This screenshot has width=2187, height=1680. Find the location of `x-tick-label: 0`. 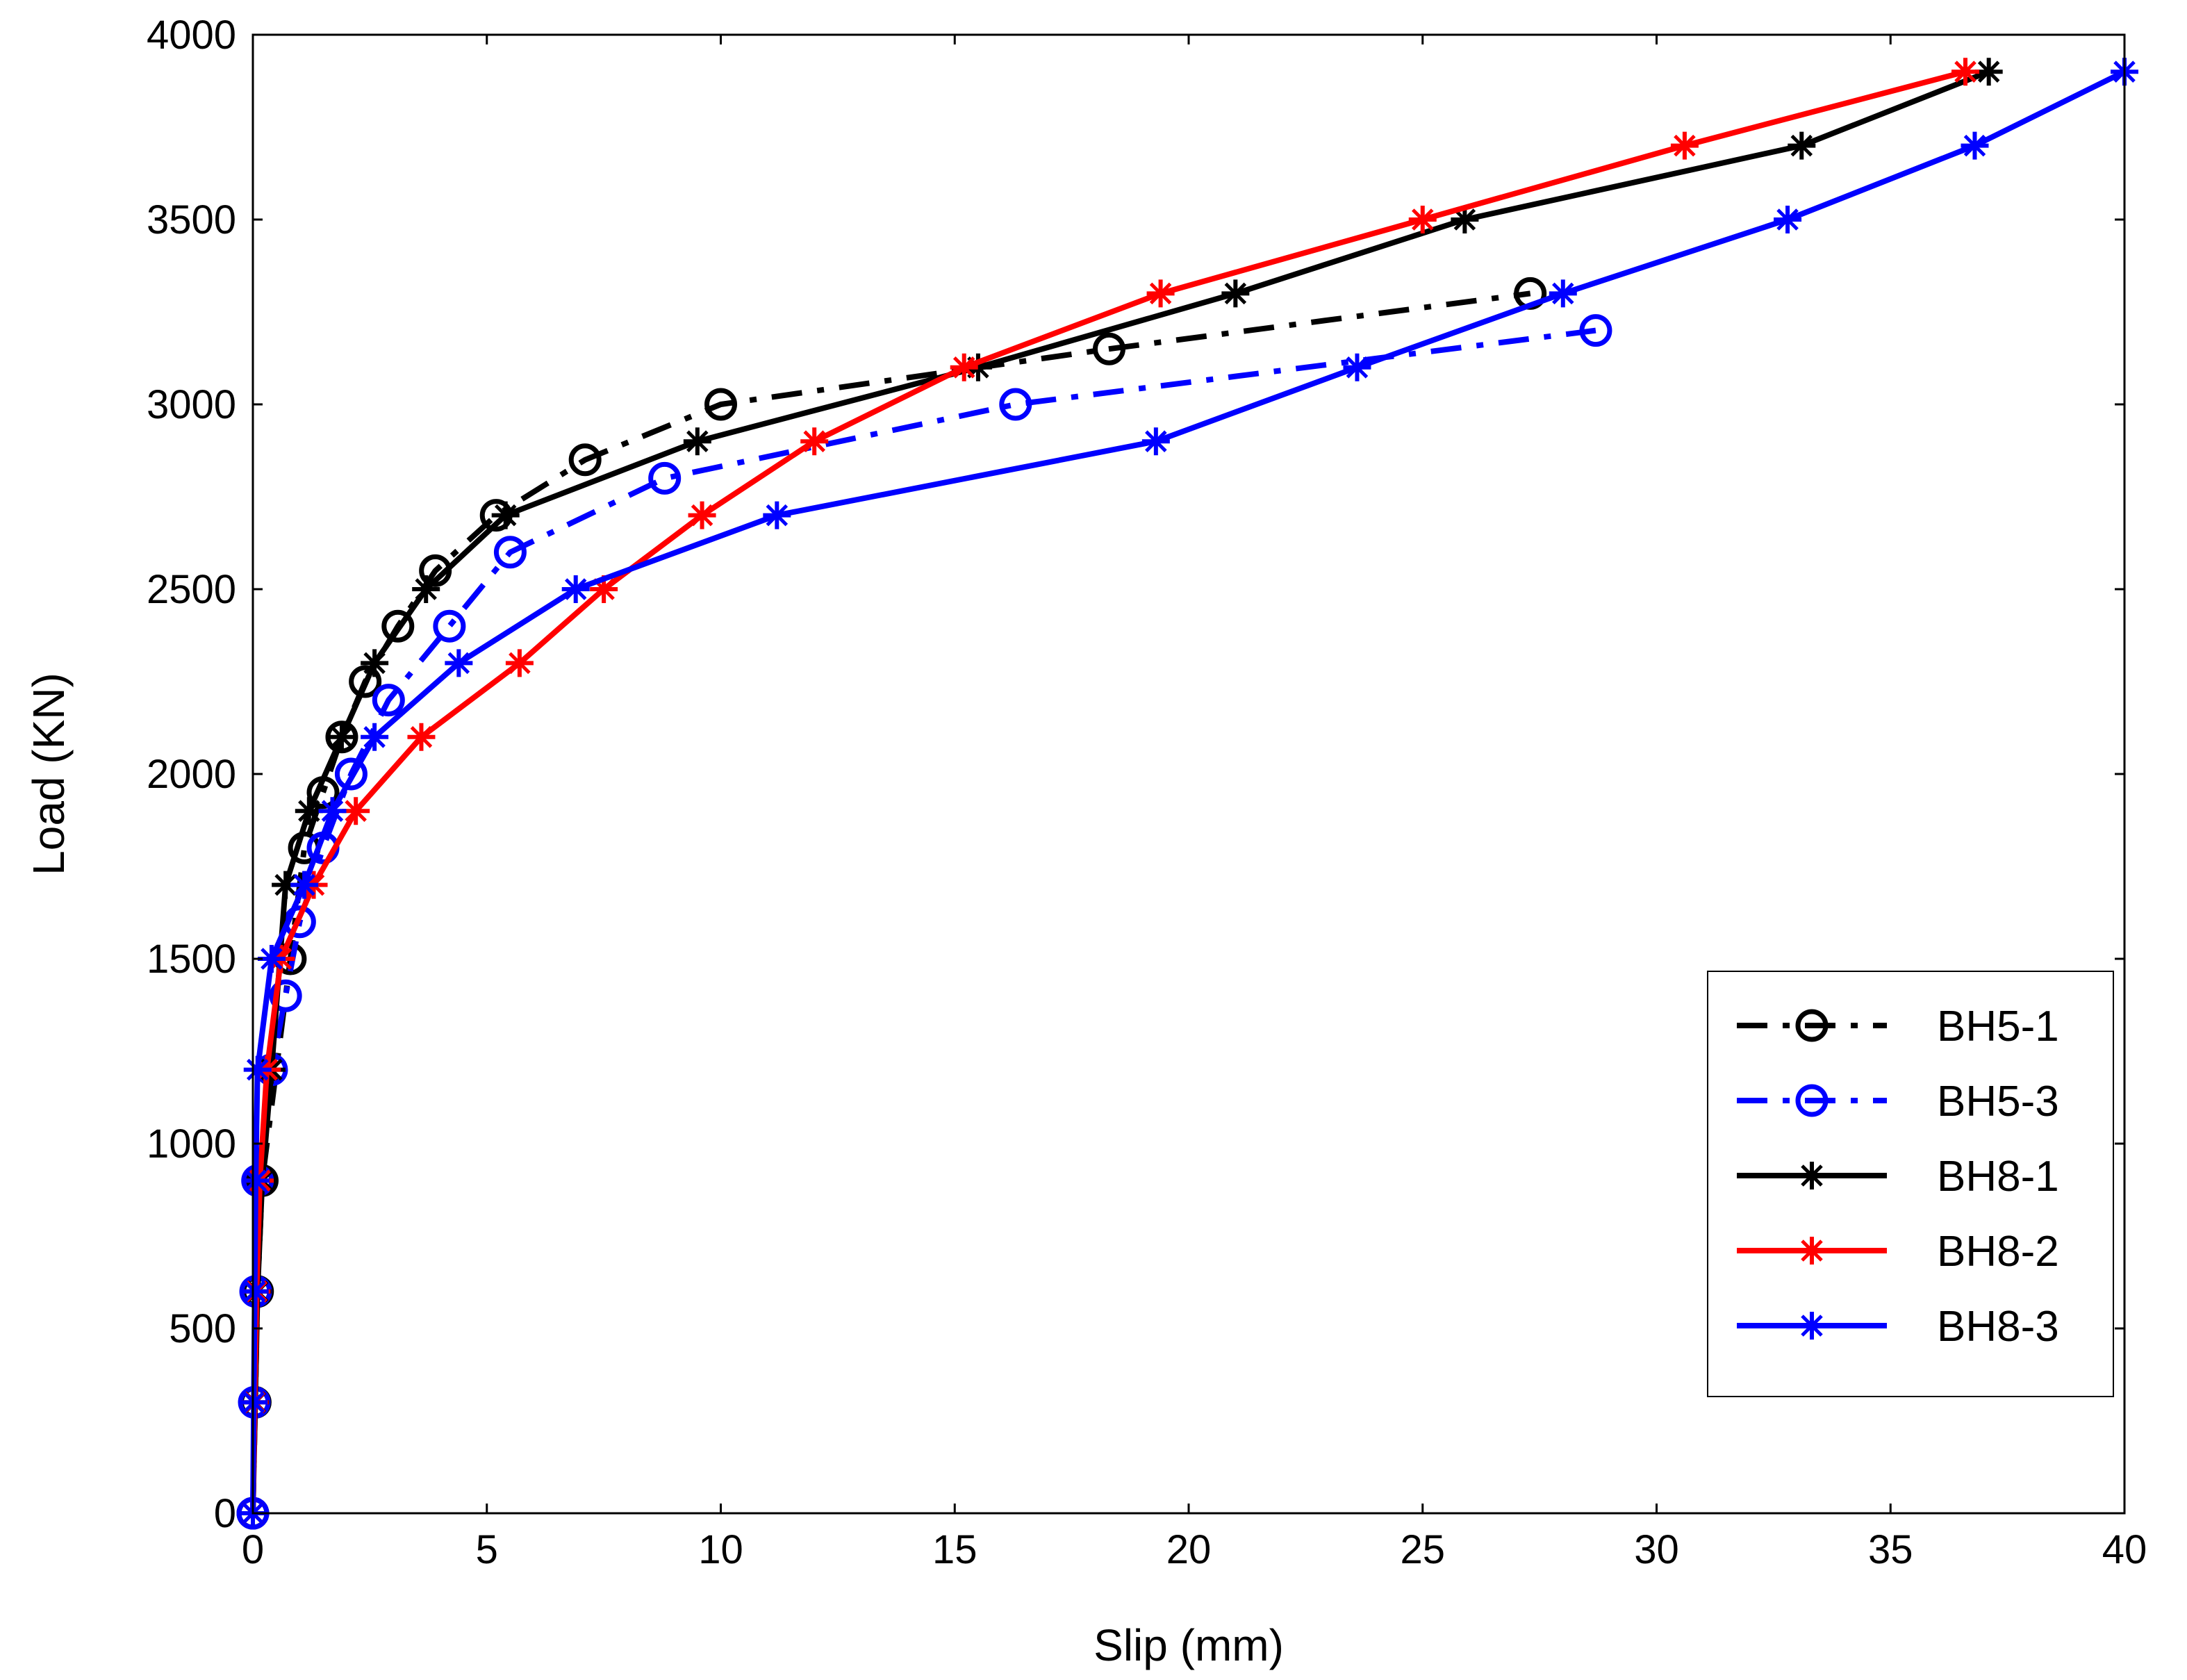

x-tick-label: 0 is located at coordinates (253, 1550).